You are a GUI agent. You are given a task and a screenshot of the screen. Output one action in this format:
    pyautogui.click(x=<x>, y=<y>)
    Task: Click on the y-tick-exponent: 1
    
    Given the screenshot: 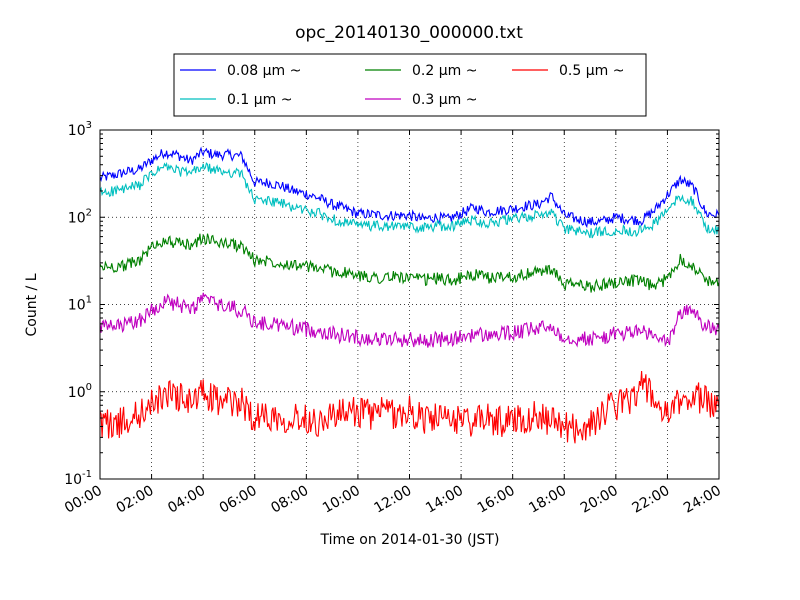 What is the action you would take?
    pyautogui.click(x=89, y=300)
    